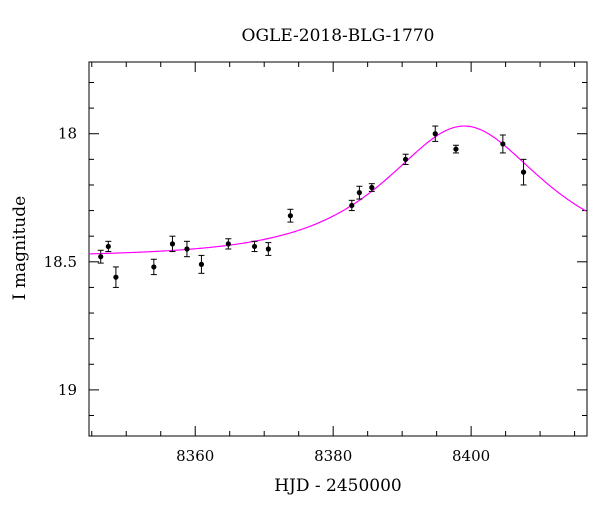 Image resolution: width=600 pixels, height=512 pixels. What do you see at coordinates (195, 456) in the screenshot?
I see `x-tick-label: 8360` at bounding box center [195, 456].